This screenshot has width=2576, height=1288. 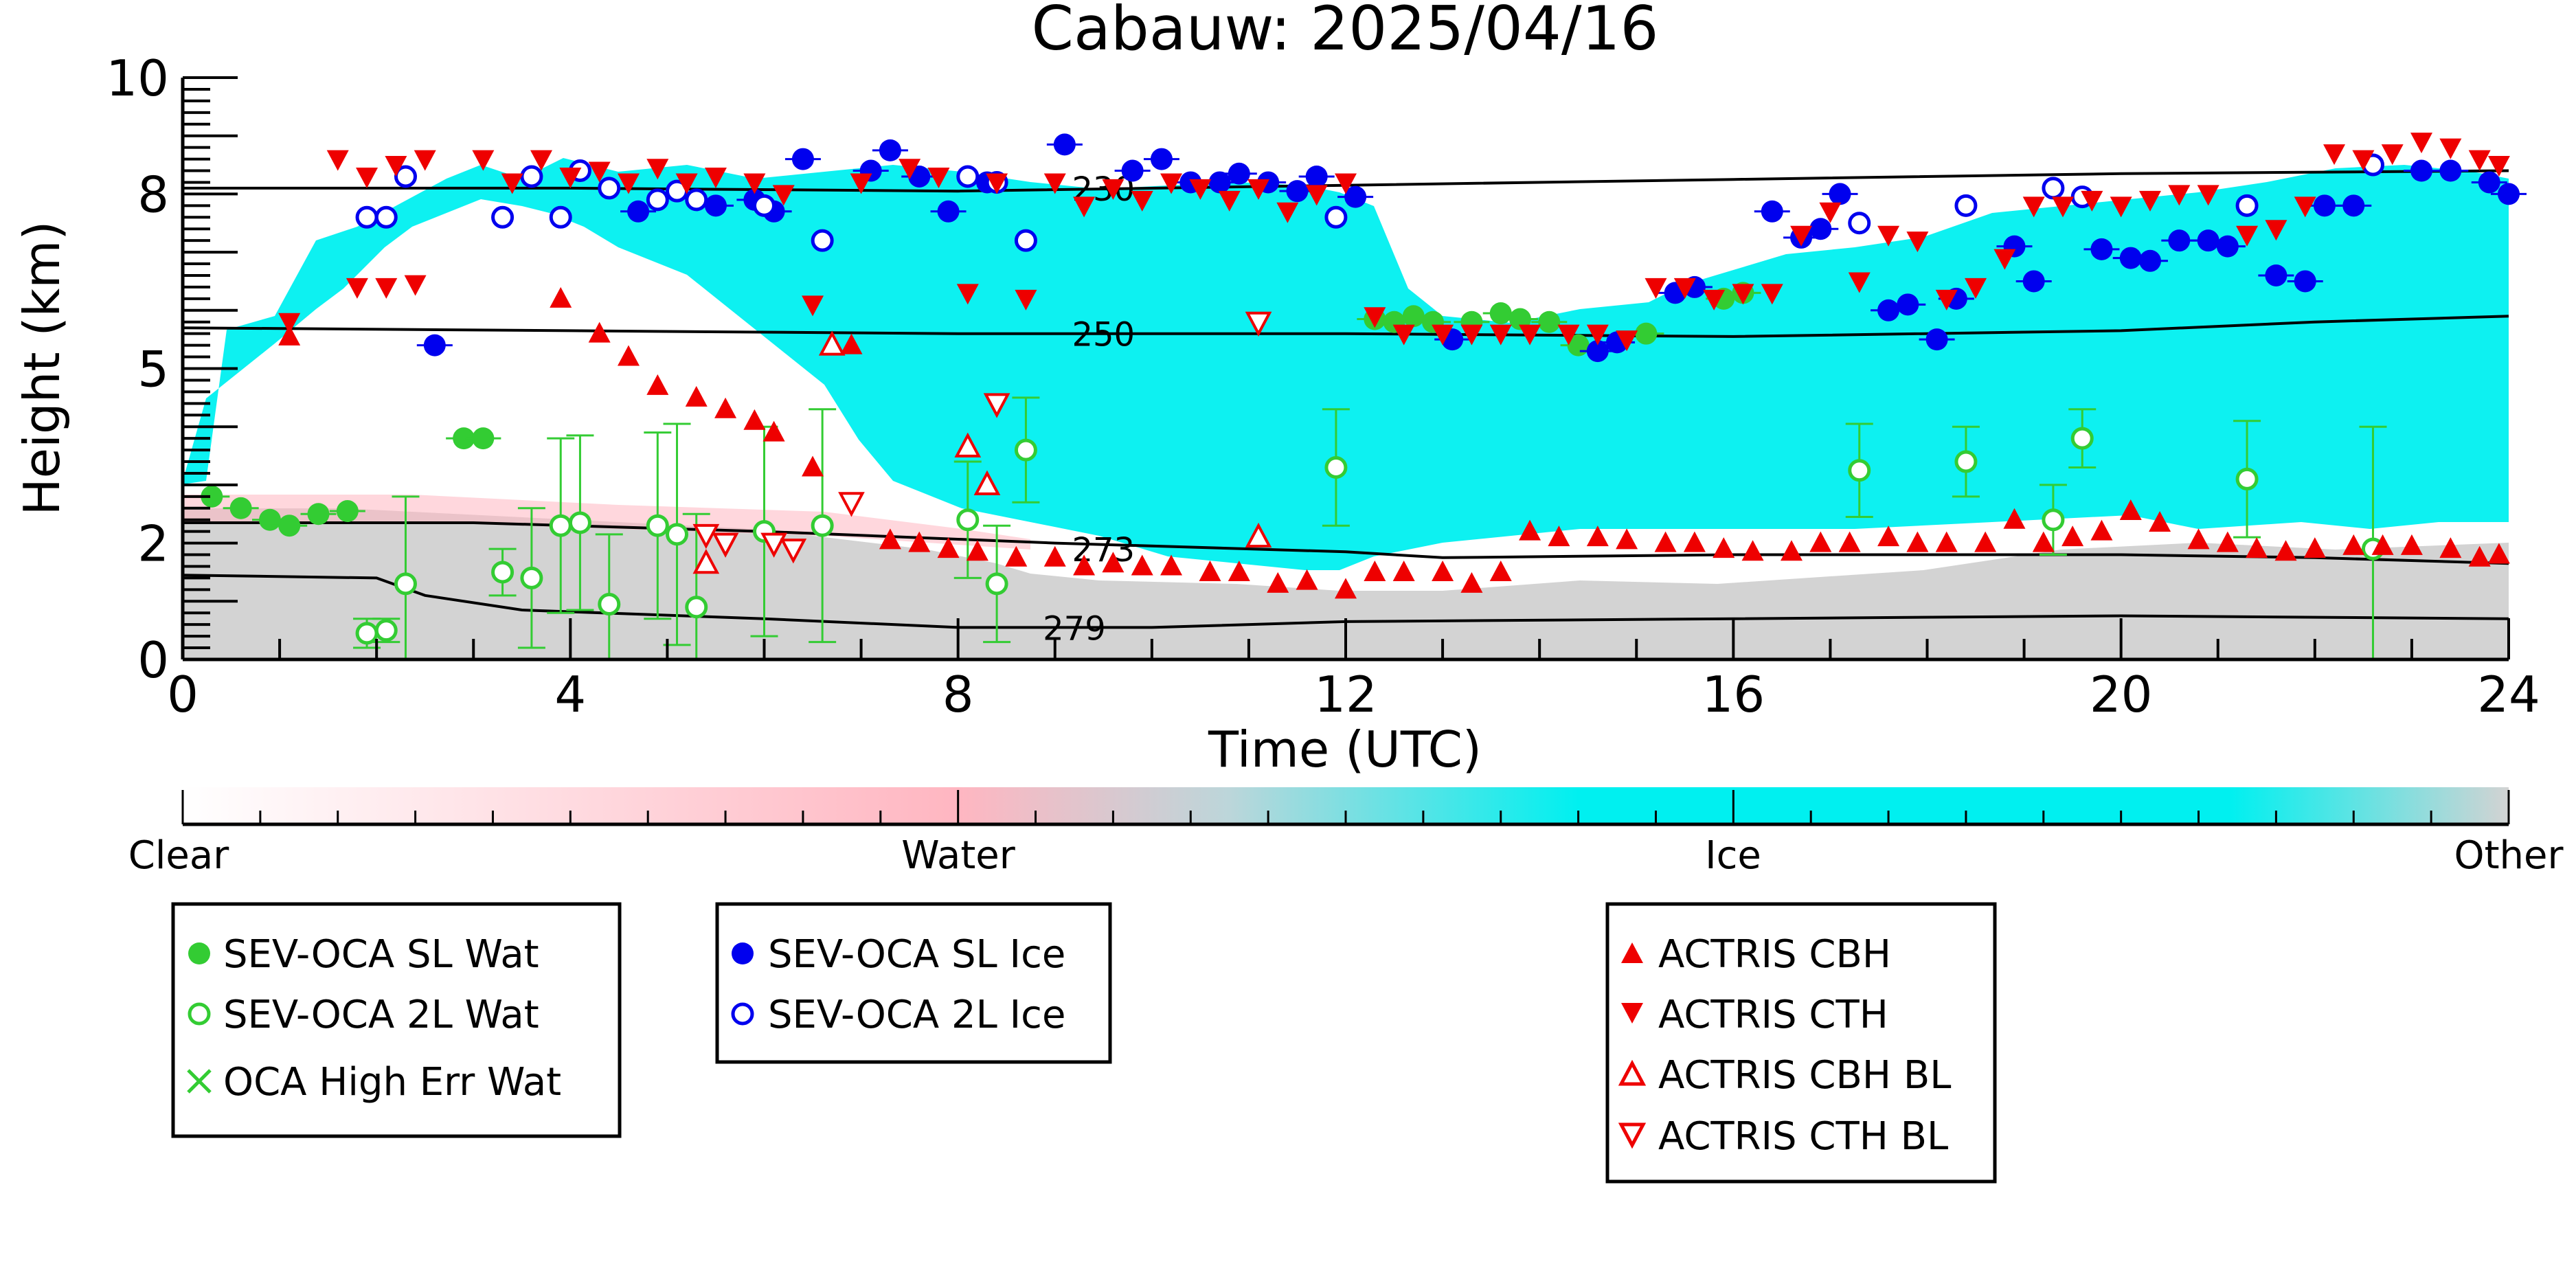 What do you see at coordinates (1733, 694) in the screenshot?
I see `x-tick-label: 16` at bounding box center [1733, 694].